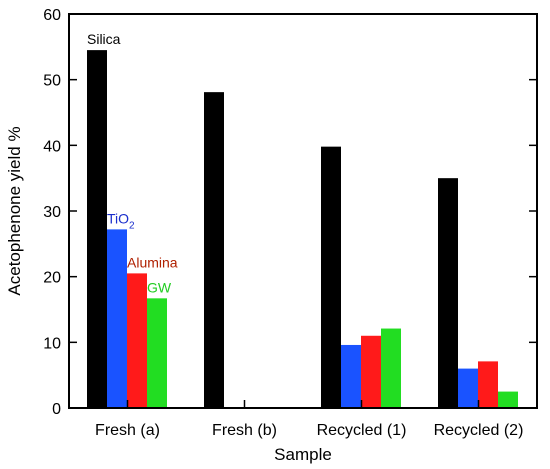 The width and height of the screenshot is (550, 469). Describe the element at coordinates (303, 454) in the screenshot. I see `x-axis-label: Sample` at that location.